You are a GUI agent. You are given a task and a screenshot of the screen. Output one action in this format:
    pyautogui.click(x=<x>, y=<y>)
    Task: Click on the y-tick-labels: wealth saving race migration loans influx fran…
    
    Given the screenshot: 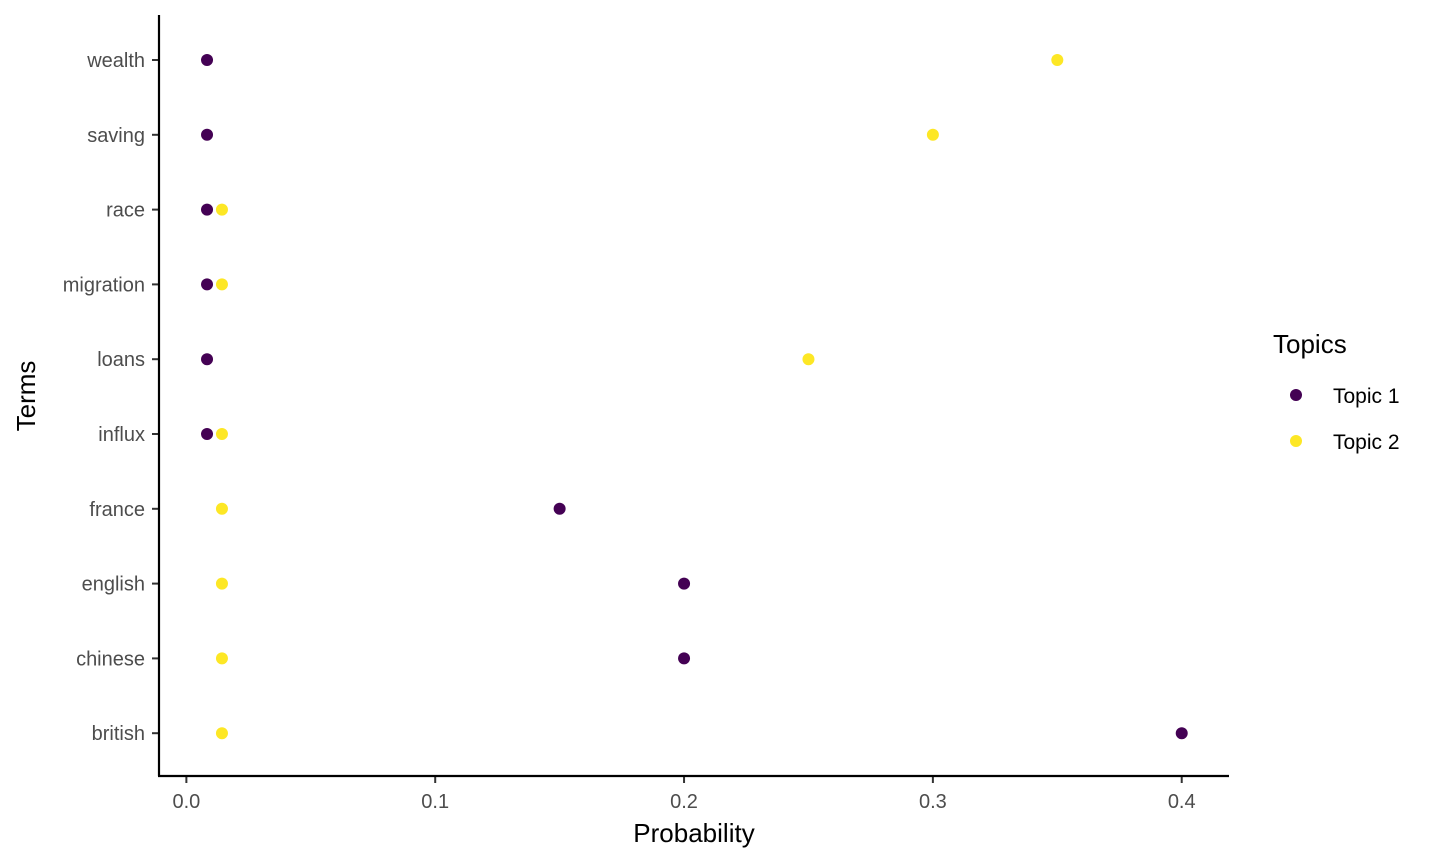 What is the action you would take?
    pyautogui.click(x=104, y=397)
    